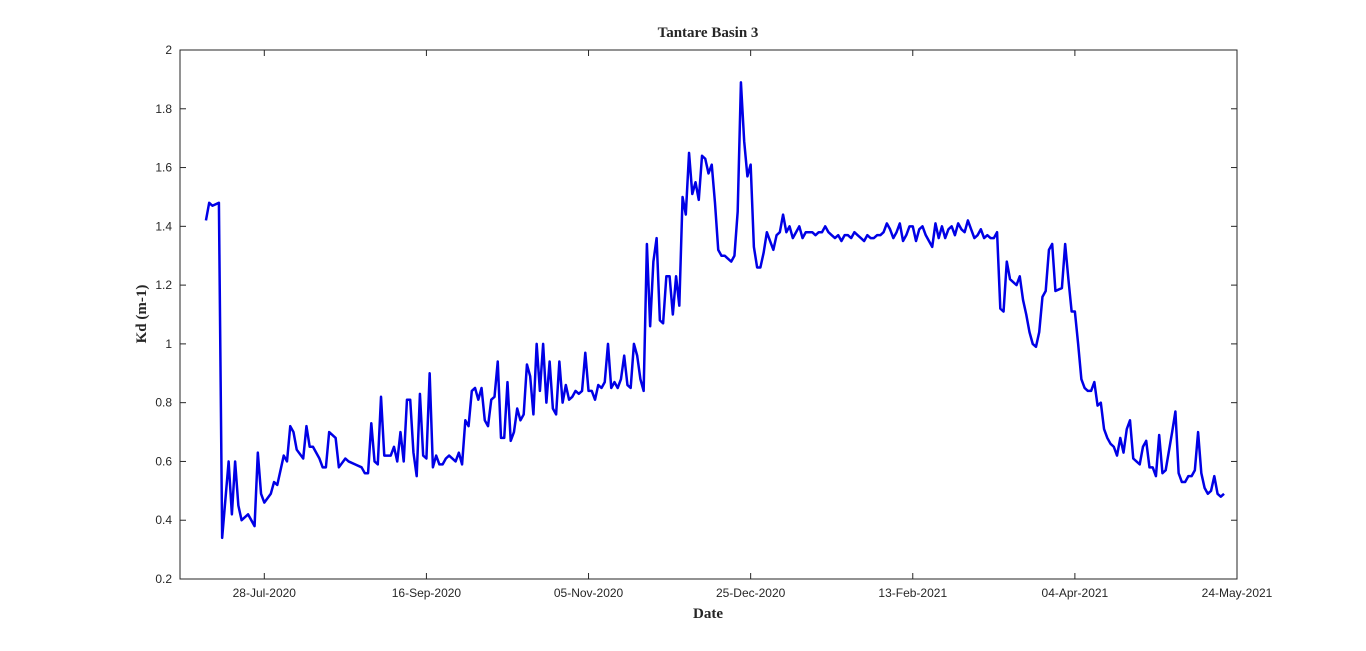  Describe the element at coordinates (1075, 593) in the screenshot. I see `x-tick-label: 04-Apr-2021` at that location.